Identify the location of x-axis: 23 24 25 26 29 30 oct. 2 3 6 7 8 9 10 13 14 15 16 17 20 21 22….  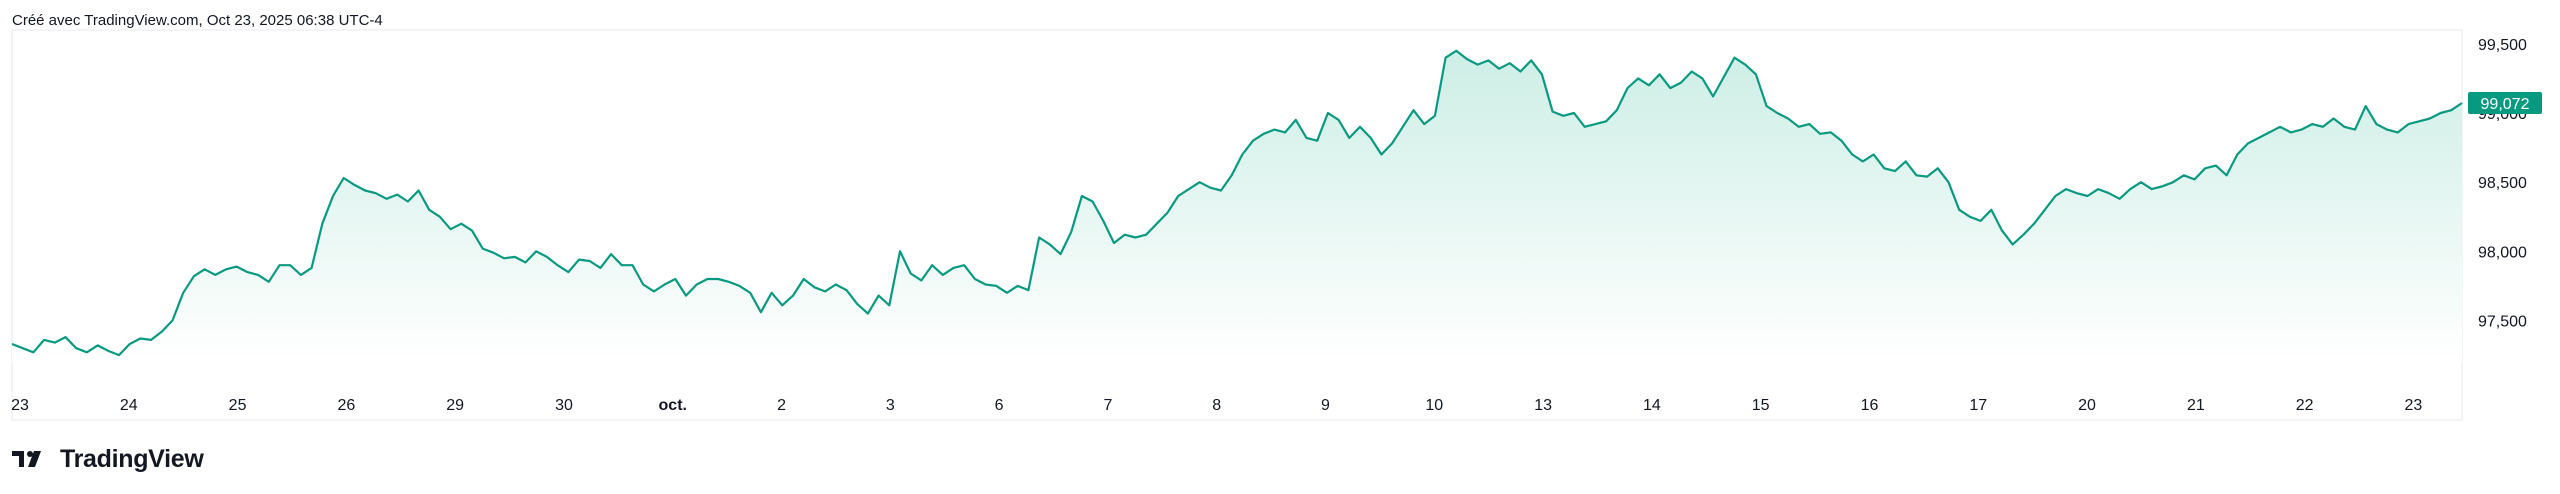
(1216, 405).